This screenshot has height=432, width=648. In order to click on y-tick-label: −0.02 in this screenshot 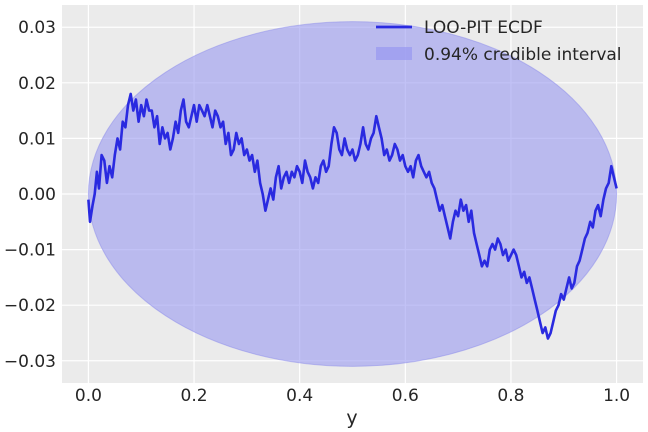, I will do `click(30, 306)`.